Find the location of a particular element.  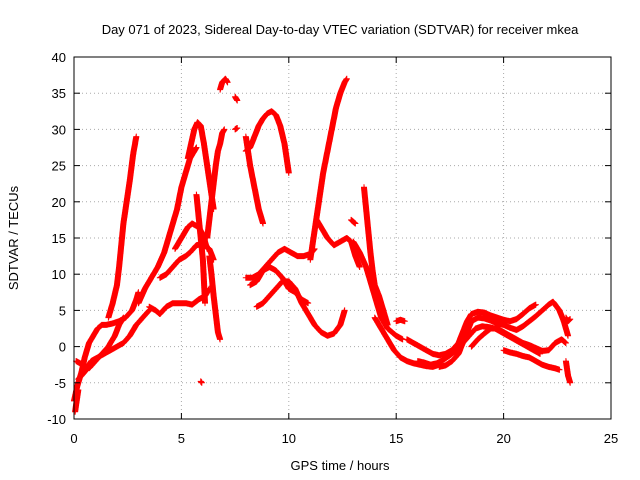

y-tick-label: 30 is located at coordinates (59, 129).